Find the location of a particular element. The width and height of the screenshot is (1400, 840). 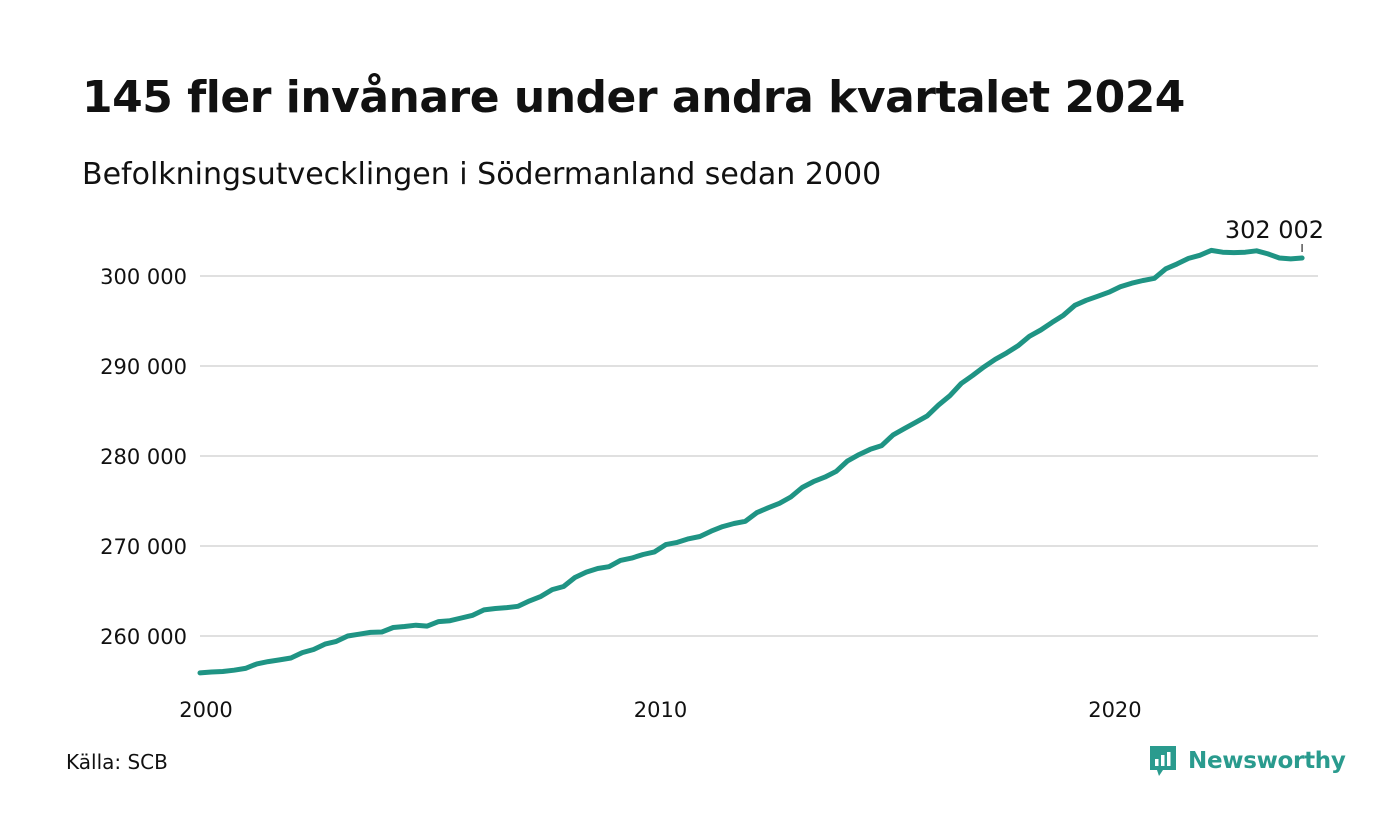

x-tick-label: 2010 is located at coordinates (660, 710).